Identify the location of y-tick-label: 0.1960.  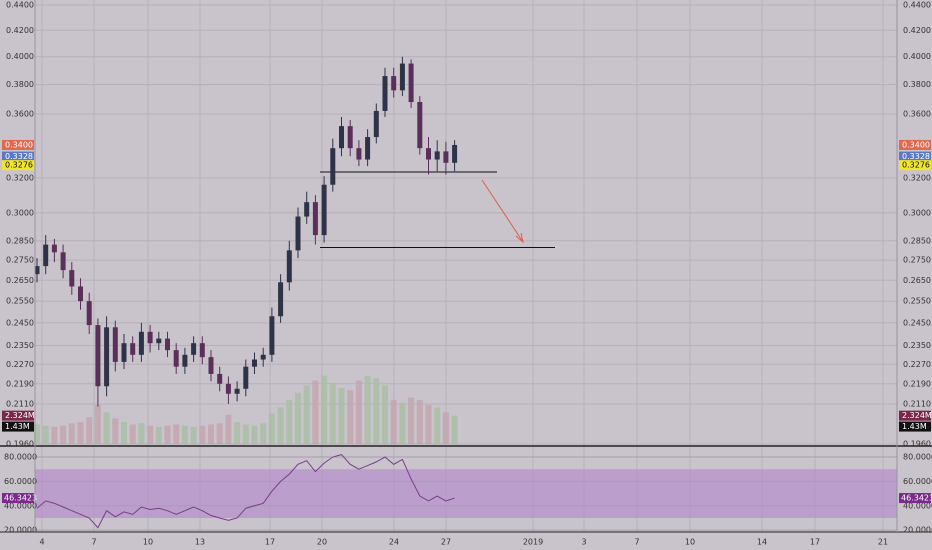
(917, 444).